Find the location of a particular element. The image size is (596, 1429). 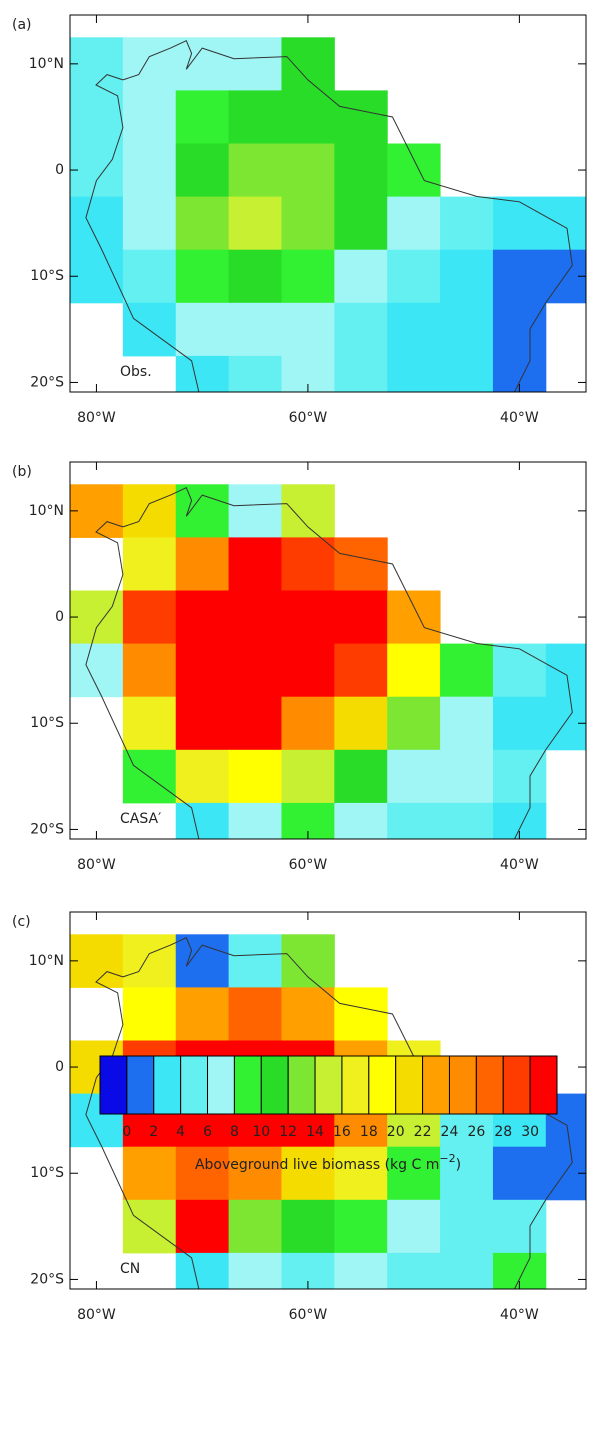

colorbar-tick-label: 20 is located at coordinates (396, 1132).